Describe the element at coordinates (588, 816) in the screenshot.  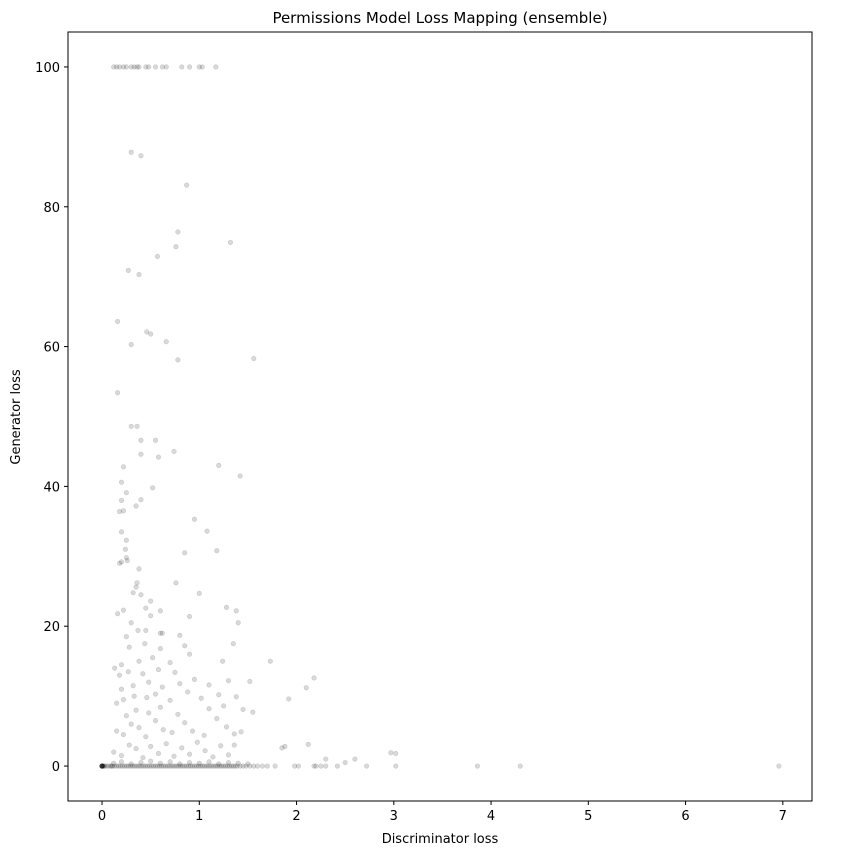
I see `x-tick-label: 5` at that location.